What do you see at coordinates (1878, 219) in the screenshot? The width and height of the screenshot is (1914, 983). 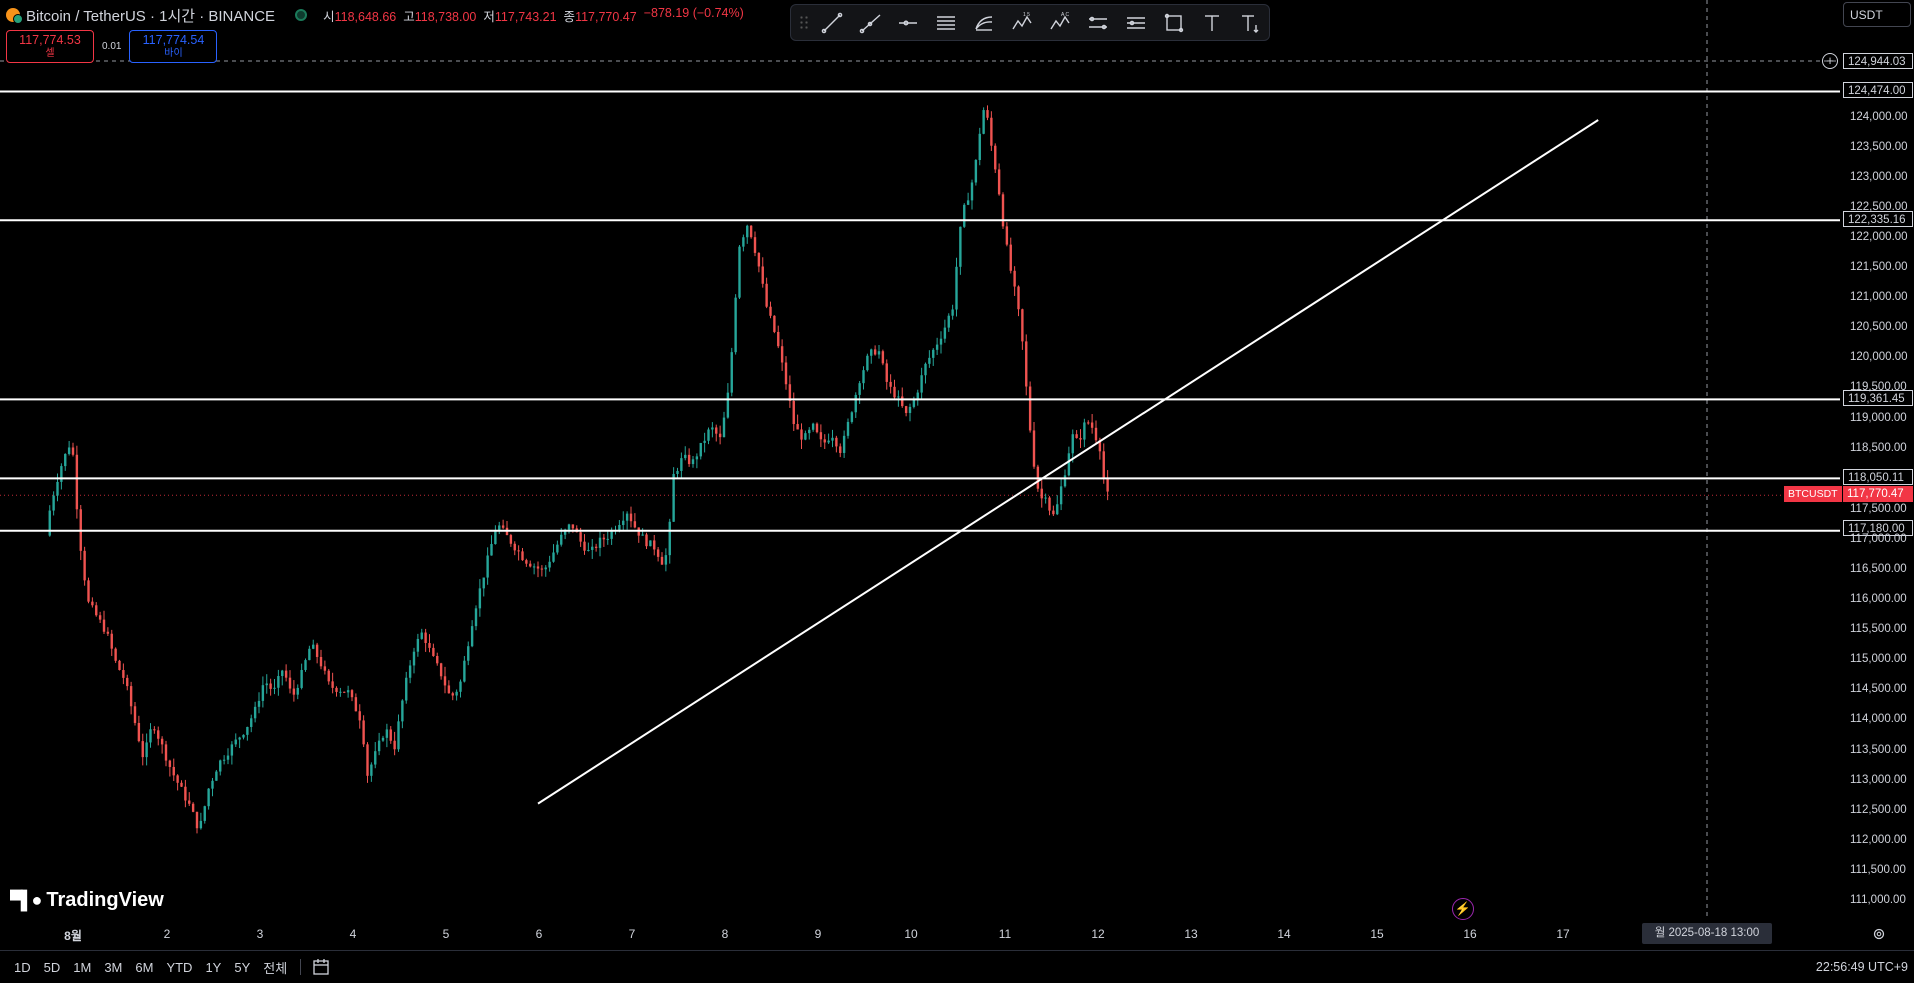 I see `level-tag-122335: 122,335.16` at bounding box center [1878, 219].